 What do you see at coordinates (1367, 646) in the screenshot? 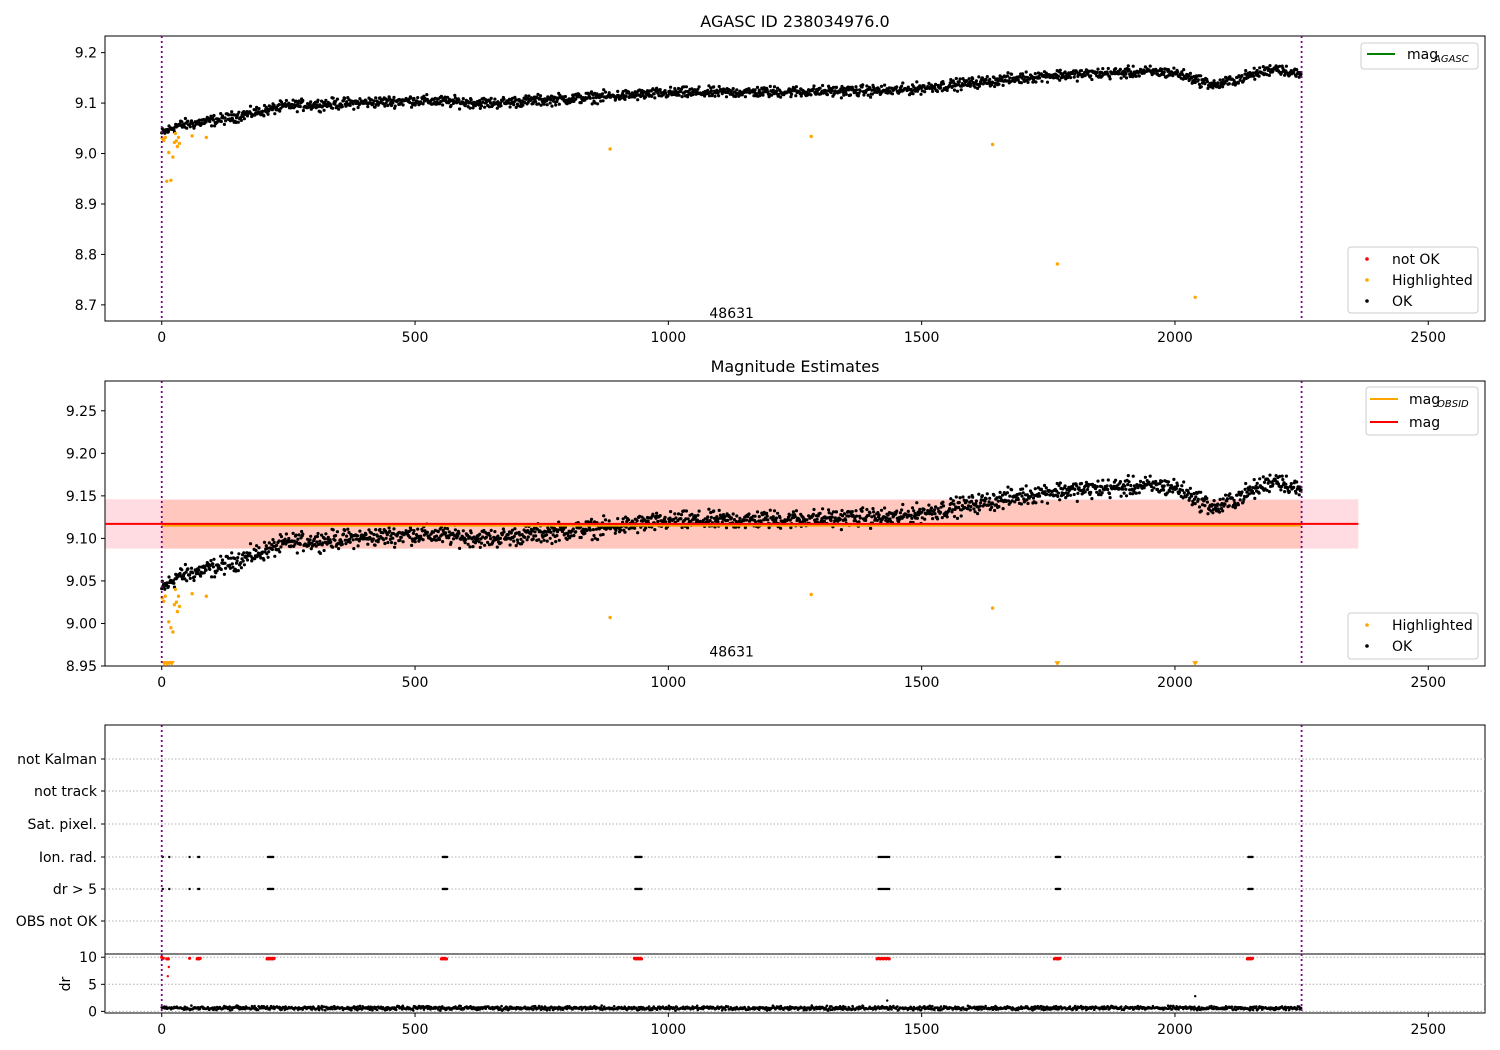
I see `legend-marker-swatch` at bounding box center [1367, 646].